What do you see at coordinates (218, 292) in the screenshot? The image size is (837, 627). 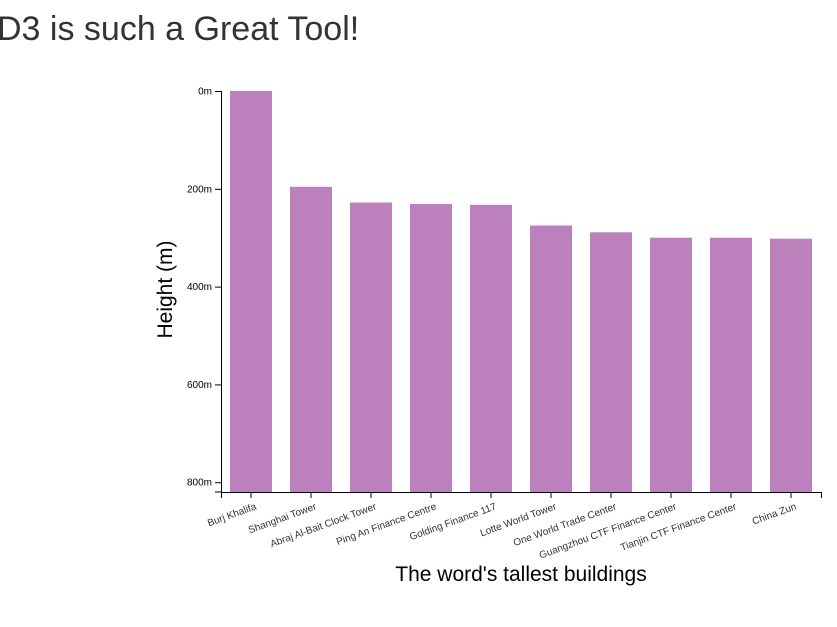 I see `y-axis-line` at bounding box center [218, 292].